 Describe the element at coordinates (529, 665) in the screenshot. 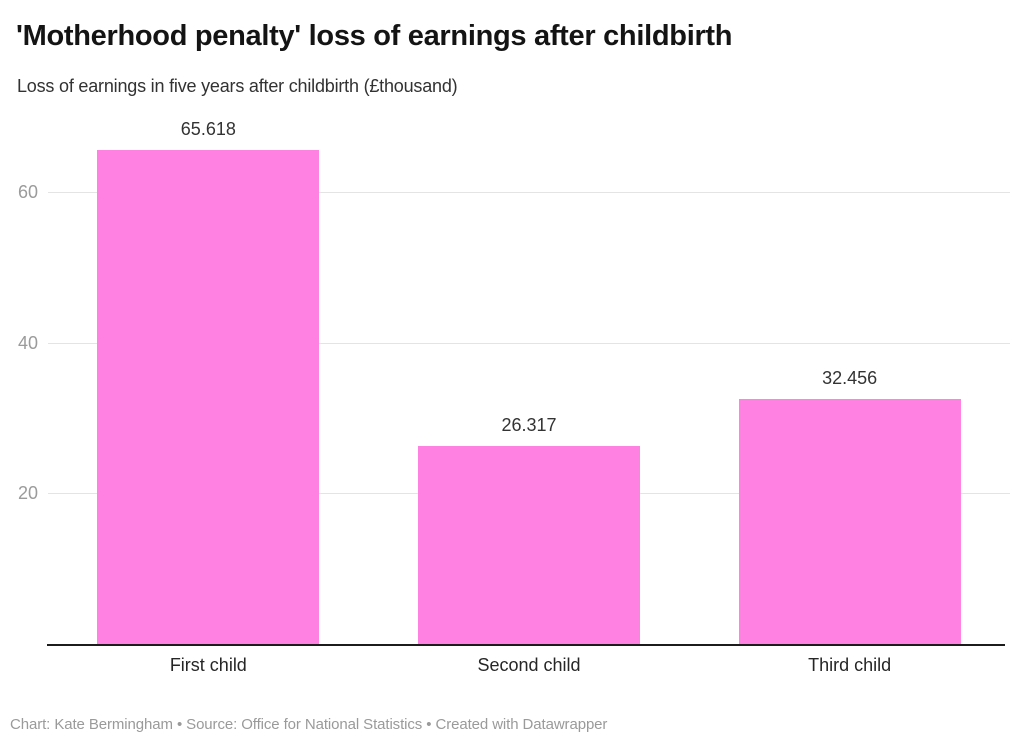

I see `x-axis-label-2: Second child` at that location.